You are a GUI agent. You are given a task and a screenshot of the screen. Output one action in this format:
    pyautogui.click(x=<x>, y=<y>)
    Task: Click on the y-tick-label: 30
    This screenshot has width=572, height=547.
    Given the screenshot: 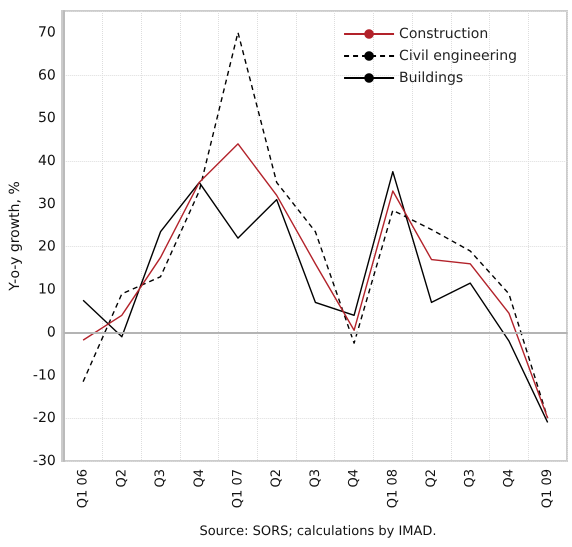 What is the action you would take?
    pyautogui.click(x=47, y=204)
    